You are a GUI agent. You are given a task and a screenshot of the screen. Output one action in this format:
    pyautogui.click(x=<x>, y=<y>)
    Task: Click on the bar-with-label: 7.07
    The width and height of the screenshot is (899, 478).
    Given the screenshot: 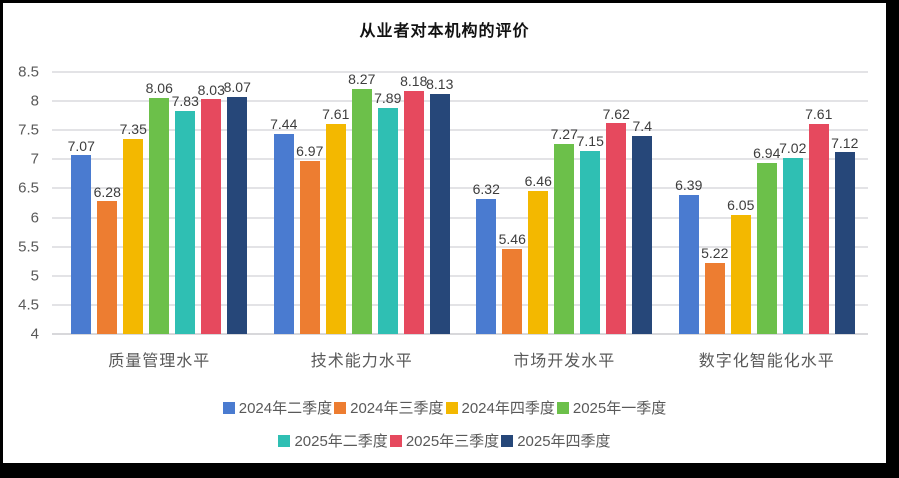 What is the action you would take?
    pyautogui.click(x=81, y=203)
    